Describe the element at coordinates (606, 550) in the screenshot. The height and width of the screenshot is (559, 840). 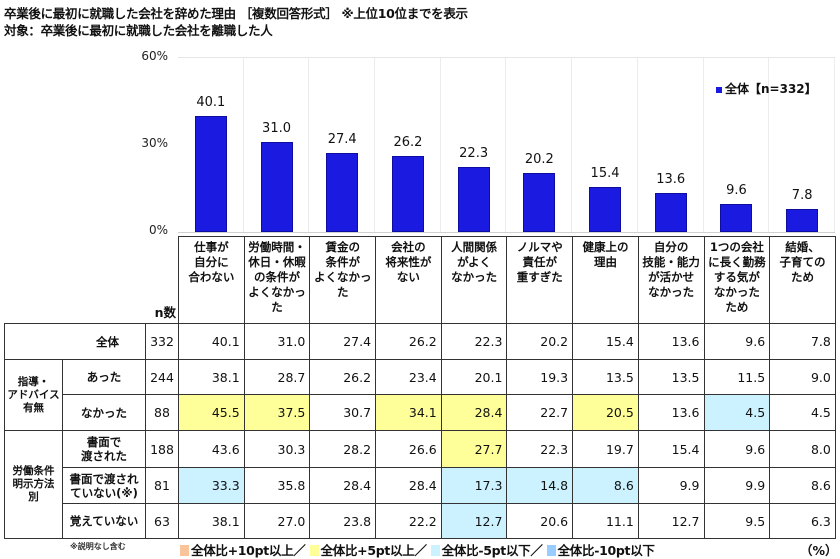
I see `minus10-label: 全体比-10pt以下` at that location.